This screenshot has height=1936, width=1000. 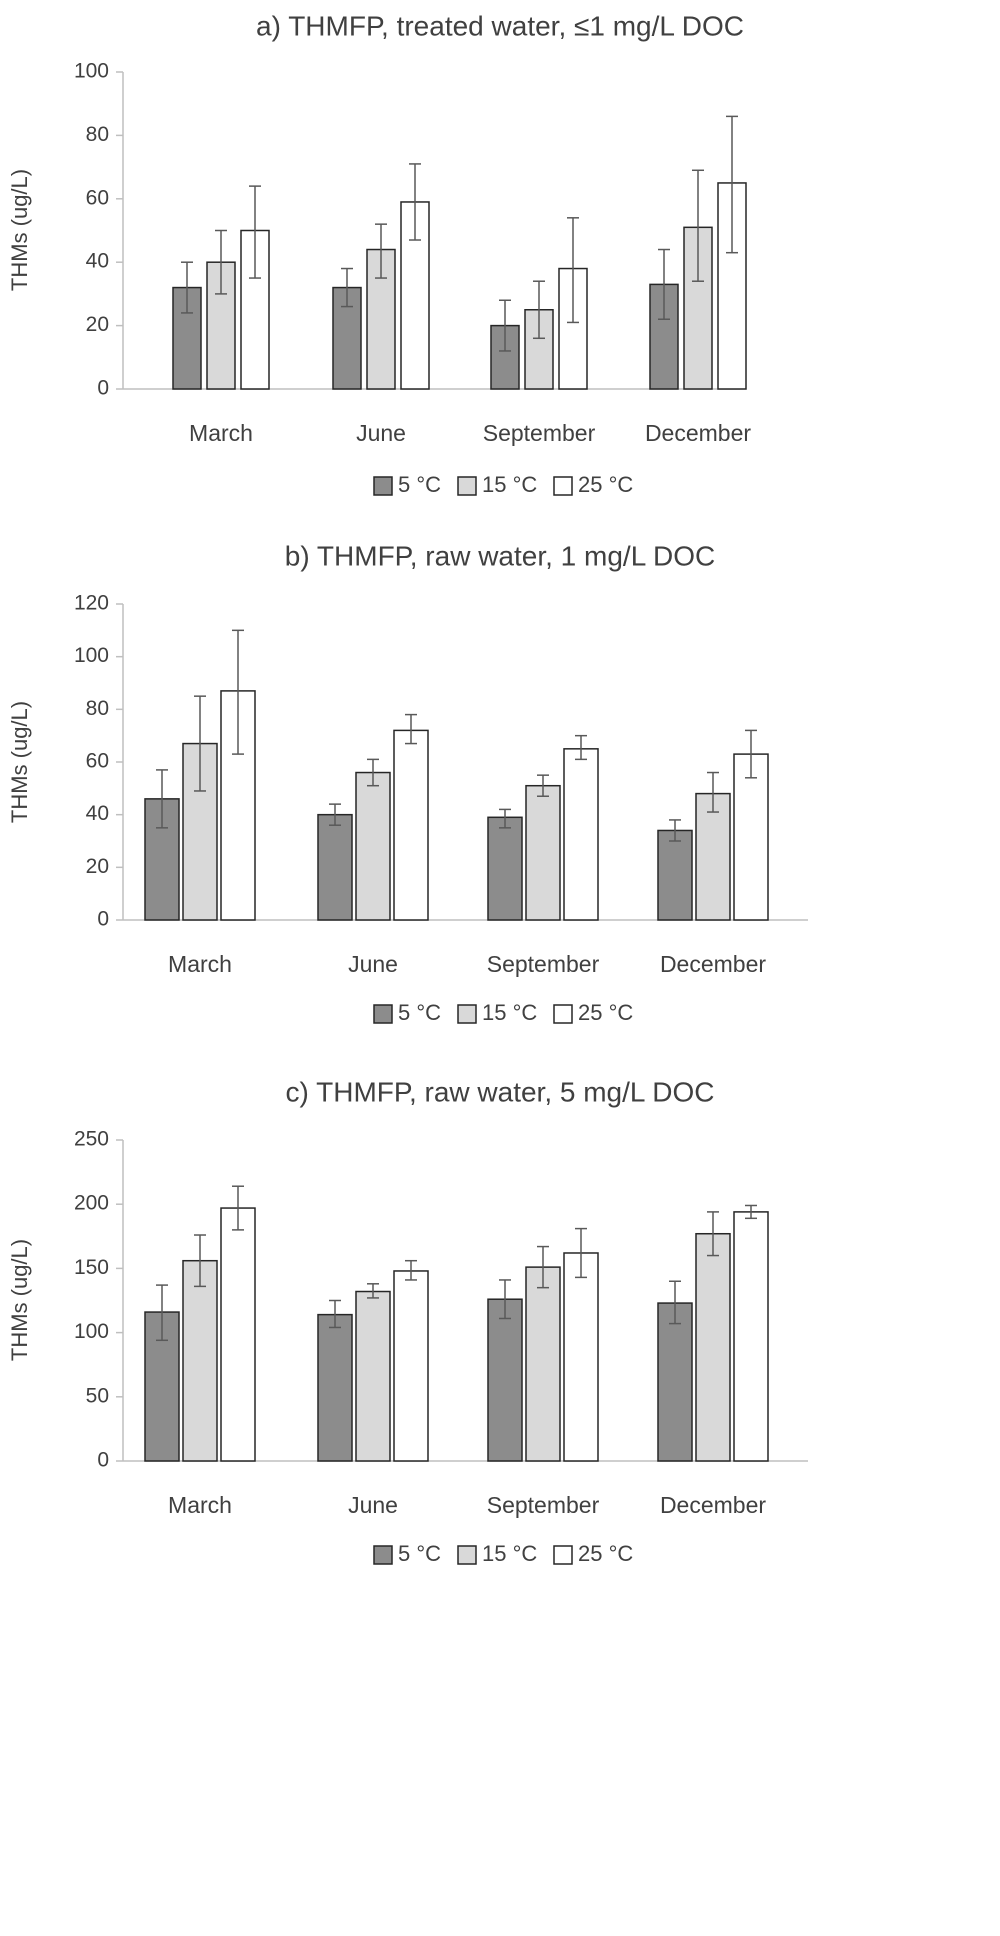 I want to click on y-tick-label: 20, so click(x=97, y=324).